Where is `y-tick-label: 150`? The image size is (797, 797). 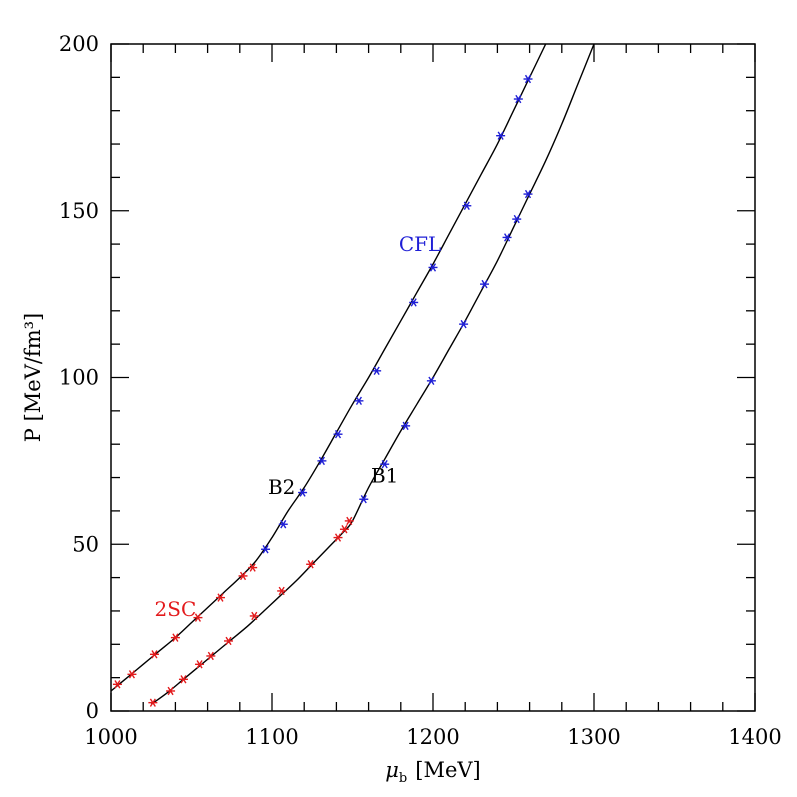
y-tick-label: 150 is located at coordinates (79, 211).